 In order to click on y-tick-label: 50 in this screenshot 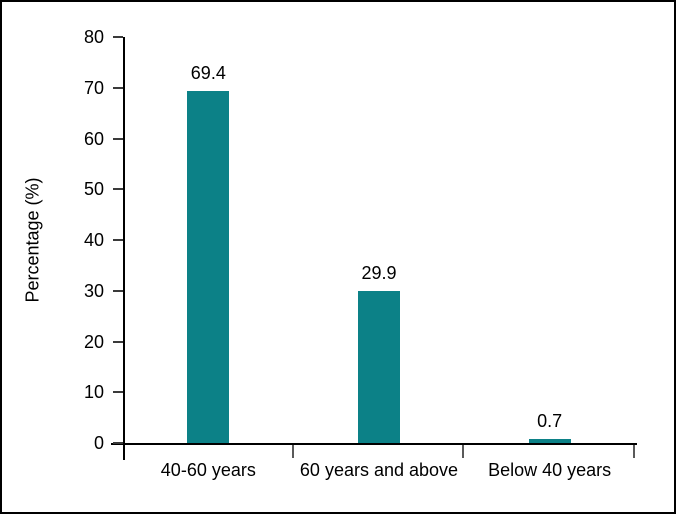, I will do `click(93, 189)`.